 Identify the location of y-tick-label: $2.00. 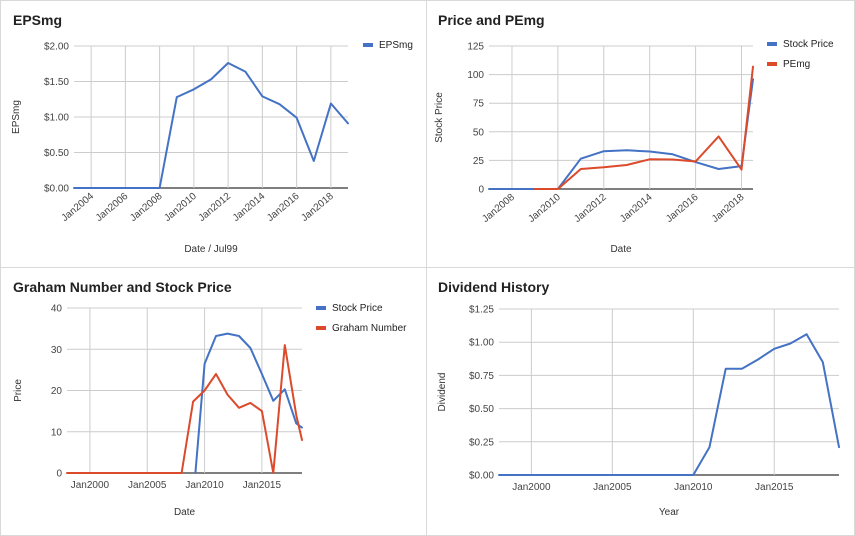
(56, 47).